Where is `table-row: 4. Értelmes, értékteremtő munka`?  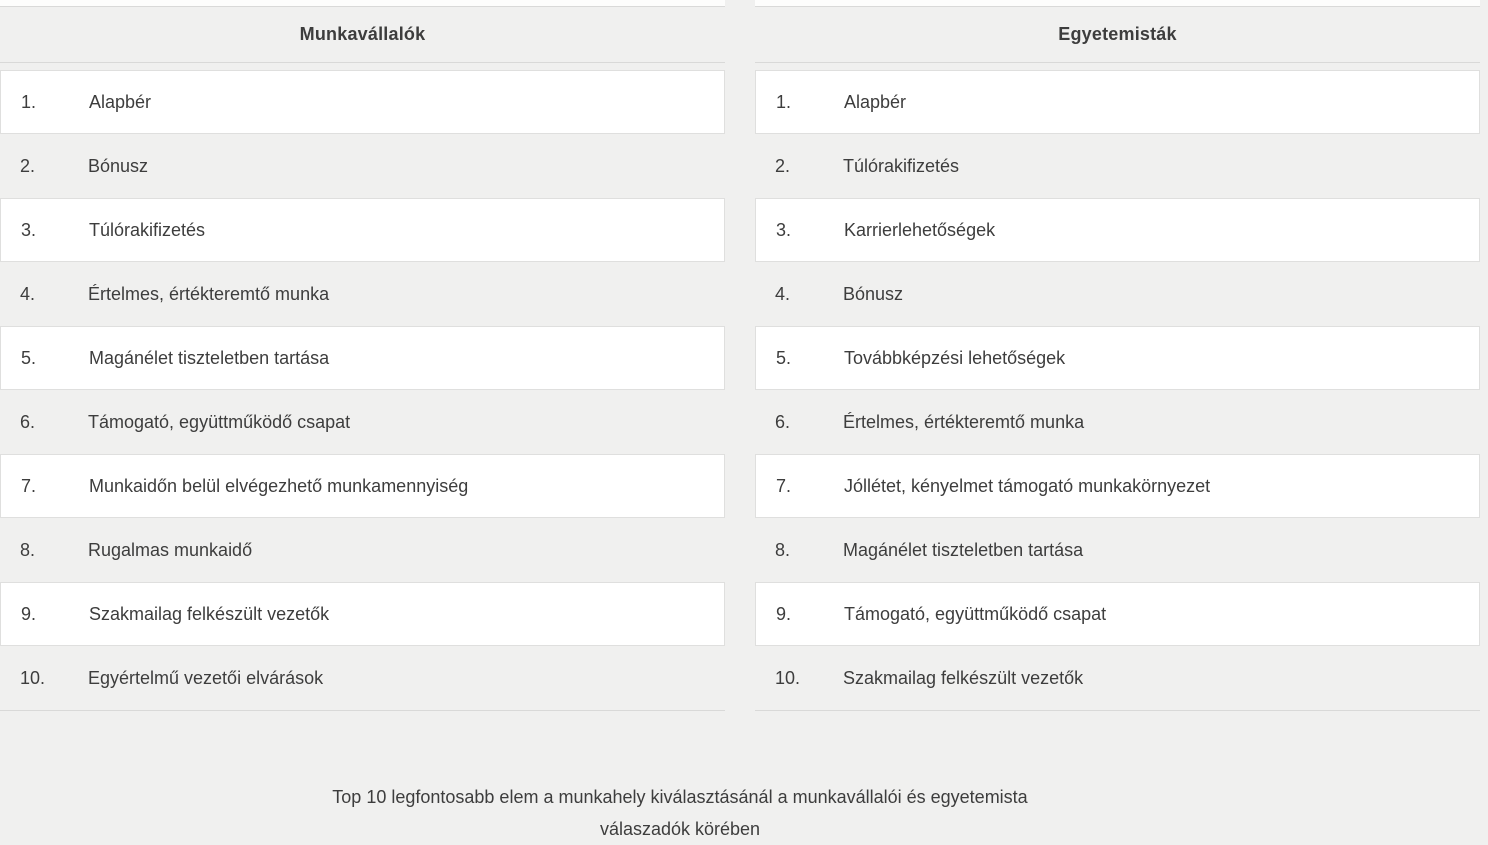 table-row: 4. Értelmes, értékteremtő munka is located at coordinates (362, 294).